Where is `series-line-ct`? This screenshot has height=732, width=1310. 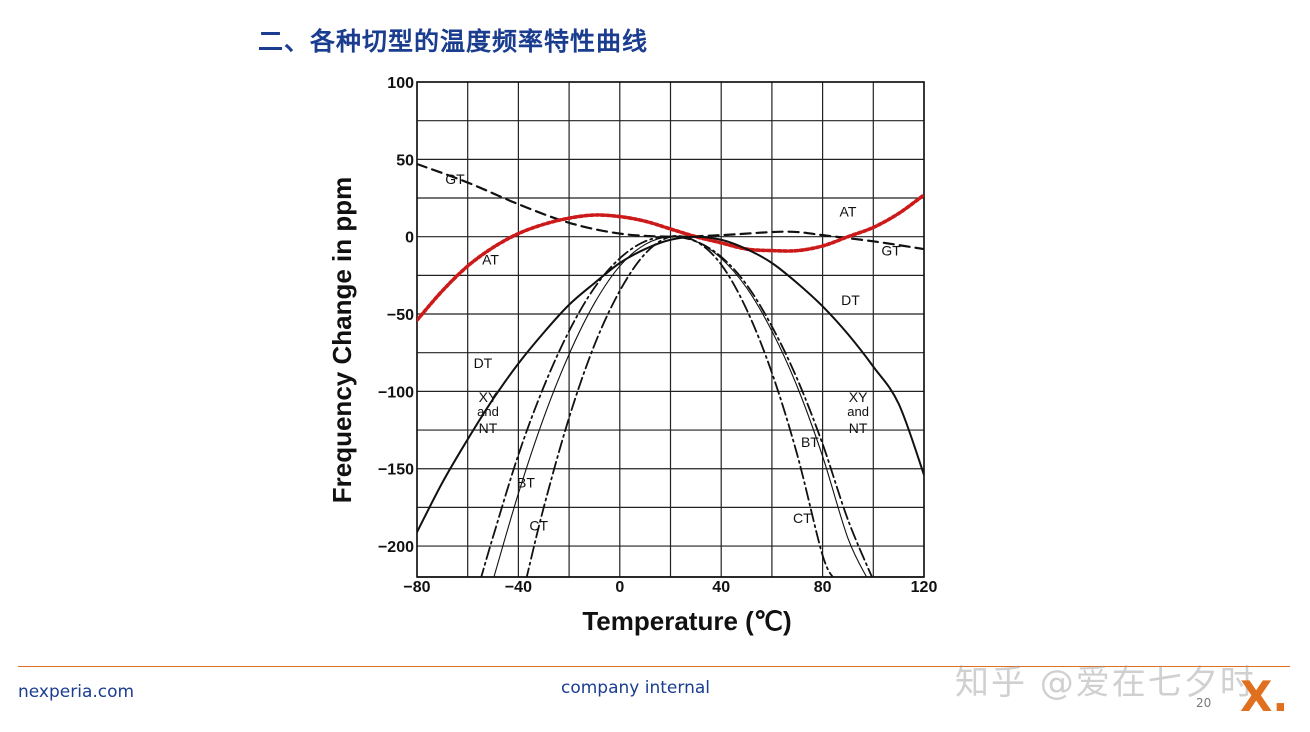 series-line-ct is located at coordinates (680, 405).